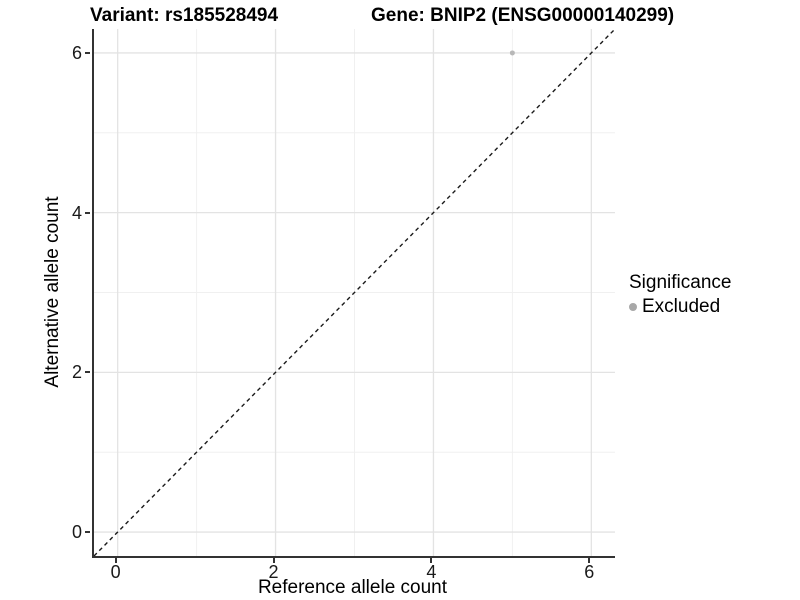 This screenshot has width=800, height=600. Describe the element at coordinates (184, 15) in the screenshot. I see `plot-title-variant: Variant: rs185528494` at that location.